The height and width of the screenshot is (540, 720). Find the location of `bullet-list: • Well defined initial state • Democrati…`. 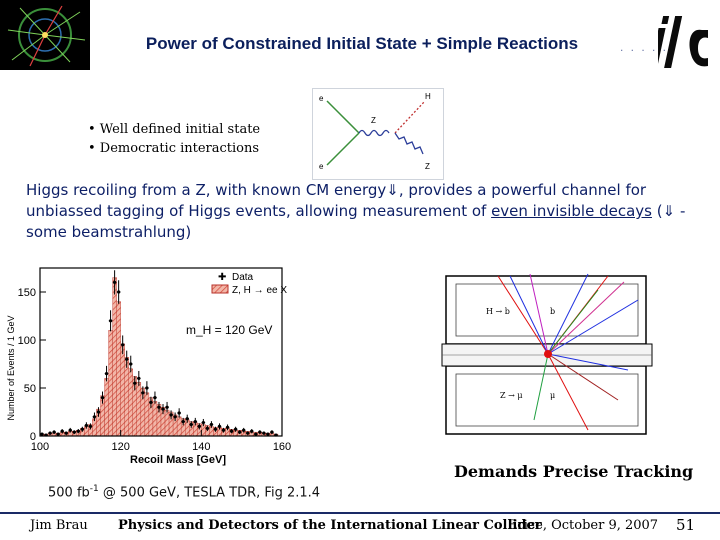

bullet-list: • Well defined initial state • Democrati… is located at coordinates (174, 139).